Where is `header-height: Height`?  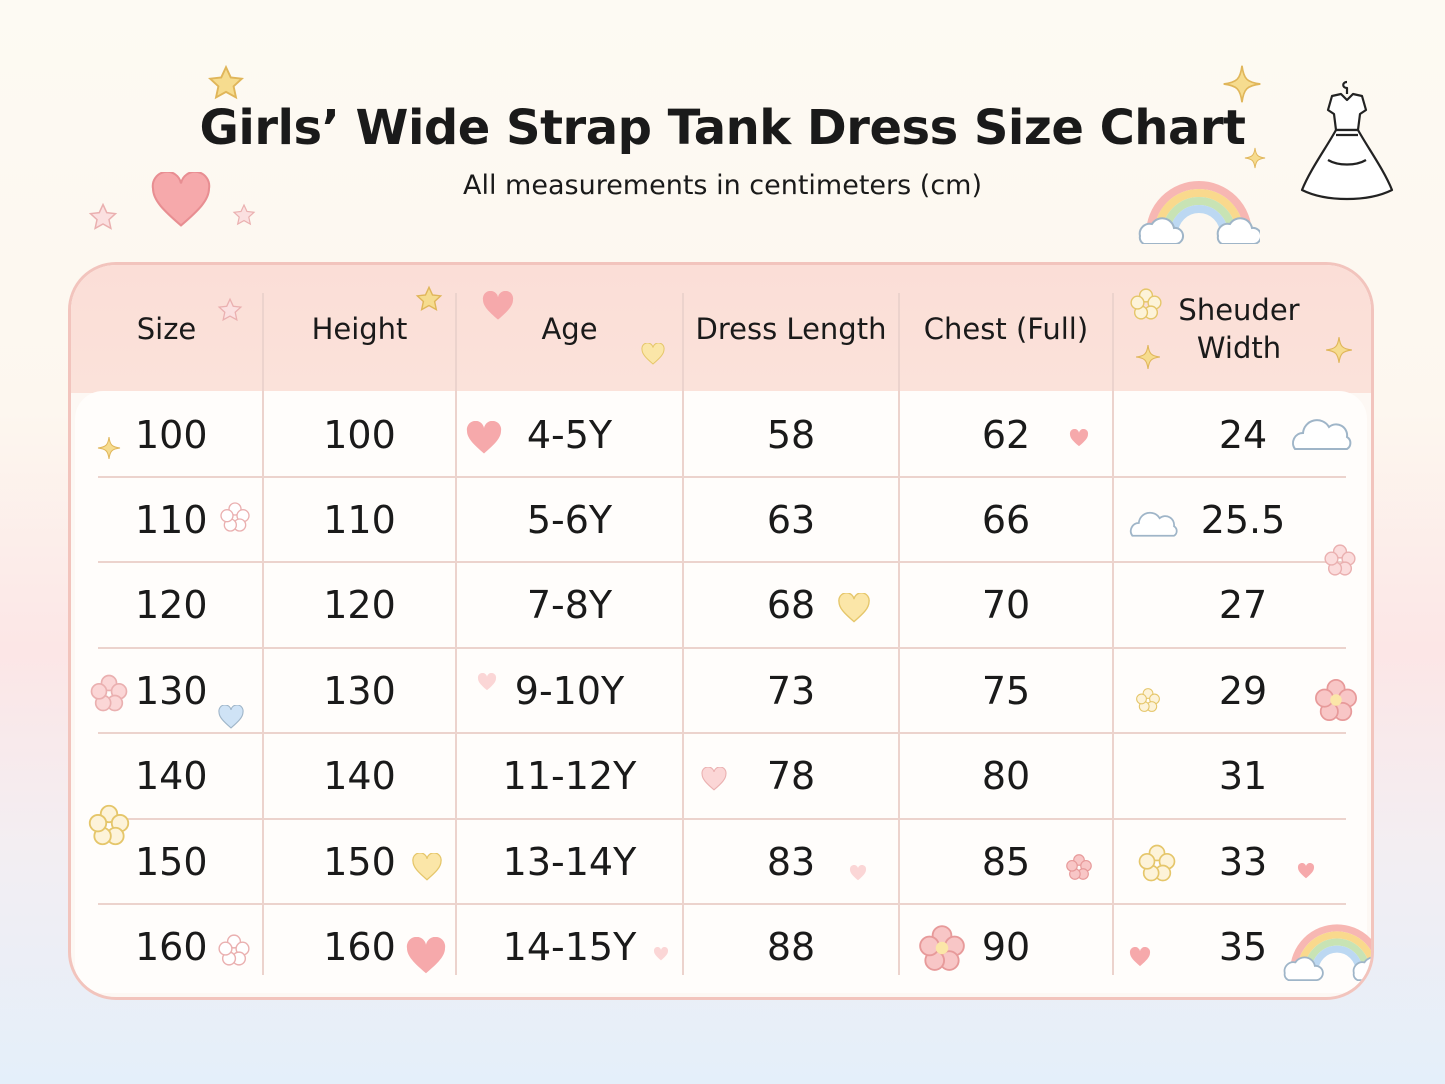
header-height: Height is located at coordinates (359, 329).